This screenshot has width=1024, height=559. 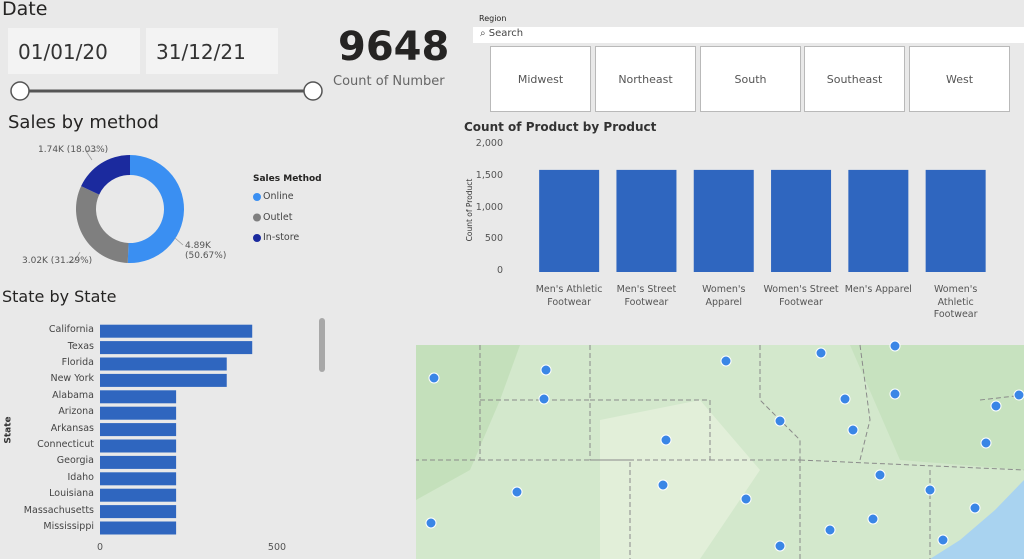 What do you see at coordinates (645, 79) in the screenshot?
I see `region-option: Northeast` at bounding box center [645, 79].